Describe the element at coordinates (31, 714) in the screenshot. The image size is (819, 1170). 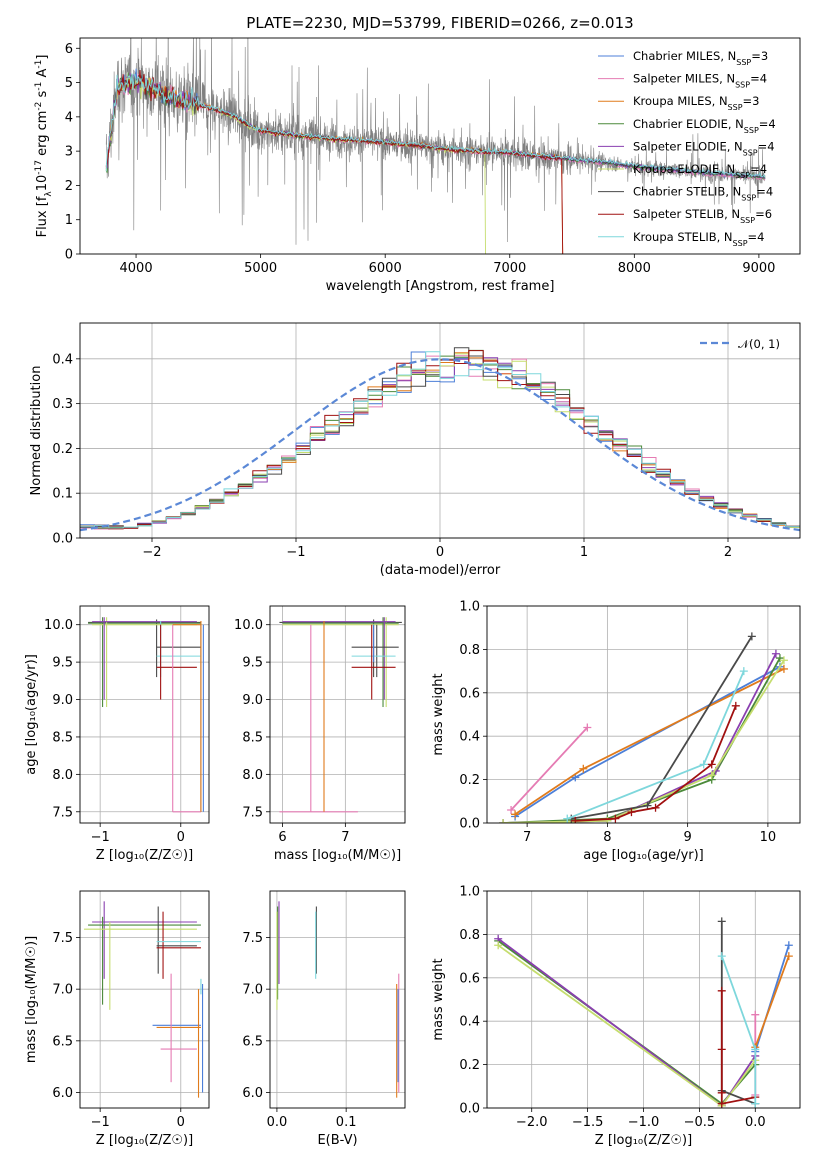
I see `y-axis-label: age [log₁₀(age/yr)]` at that location.